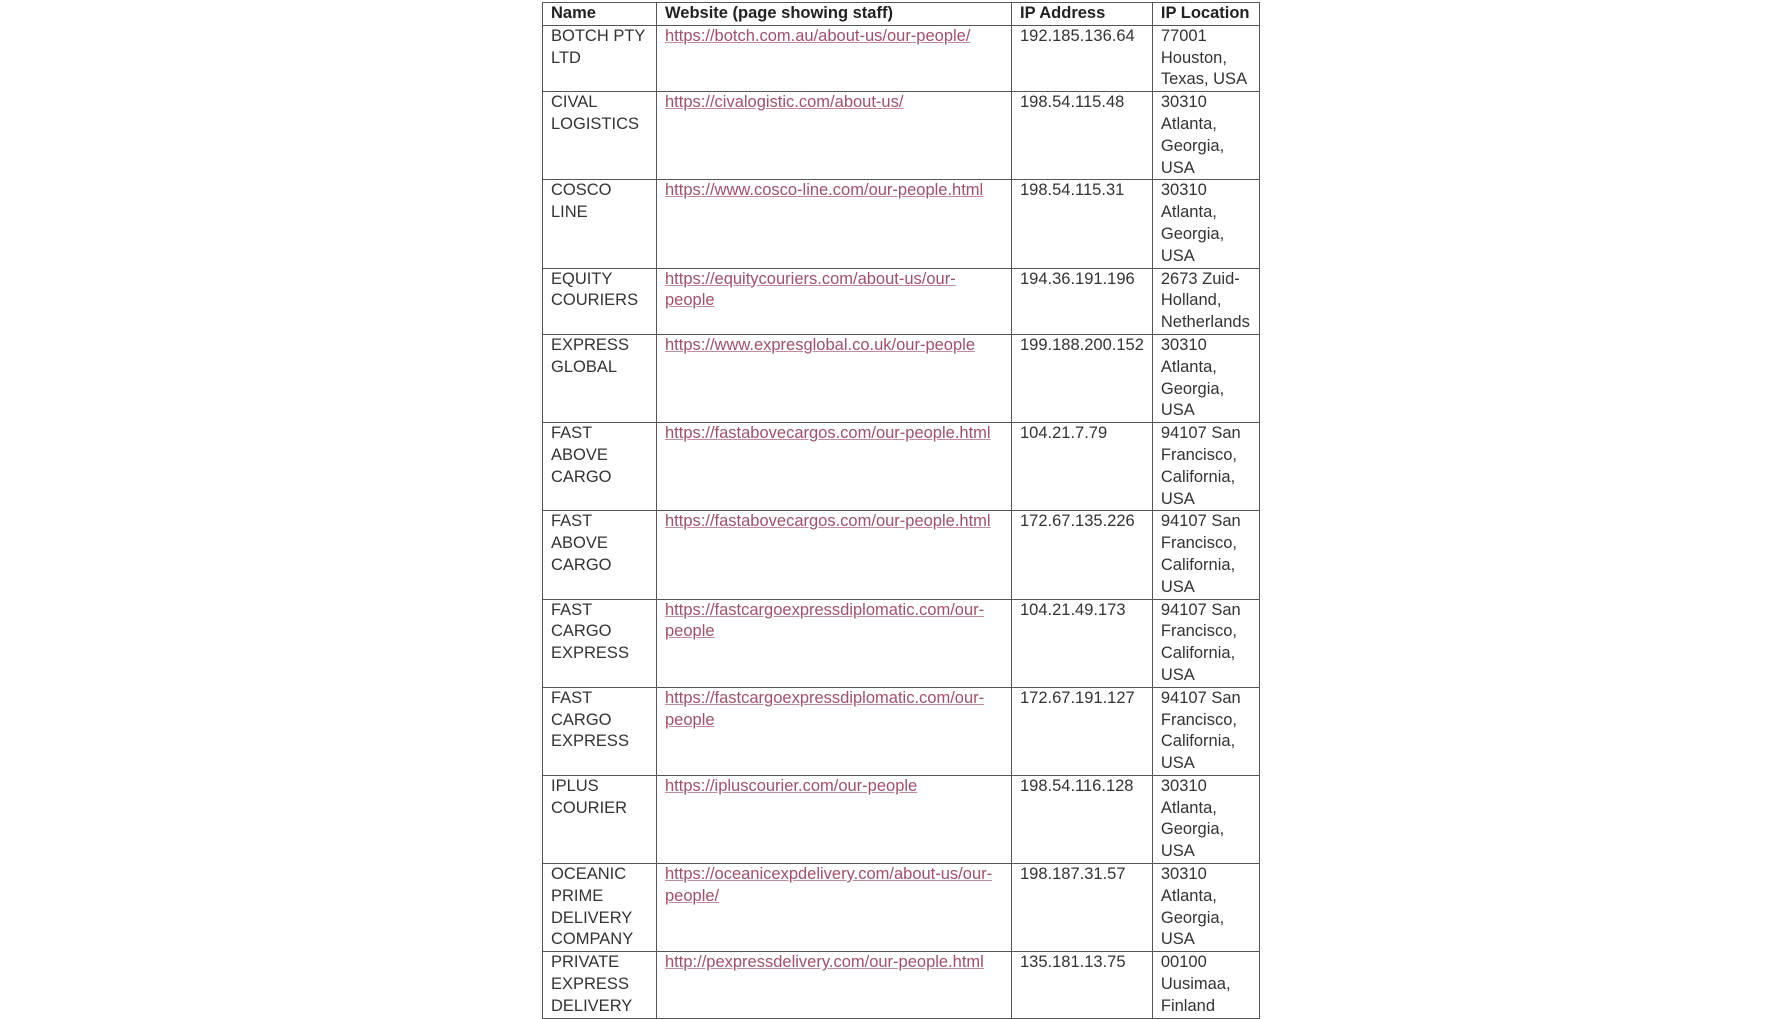 This screenshot has width=1778, height=1019. What do you see at coordinates (1073, 609) in the screenshot?
I see `ip-address: 104.21.49.173` at bounding box center [1073, 609].